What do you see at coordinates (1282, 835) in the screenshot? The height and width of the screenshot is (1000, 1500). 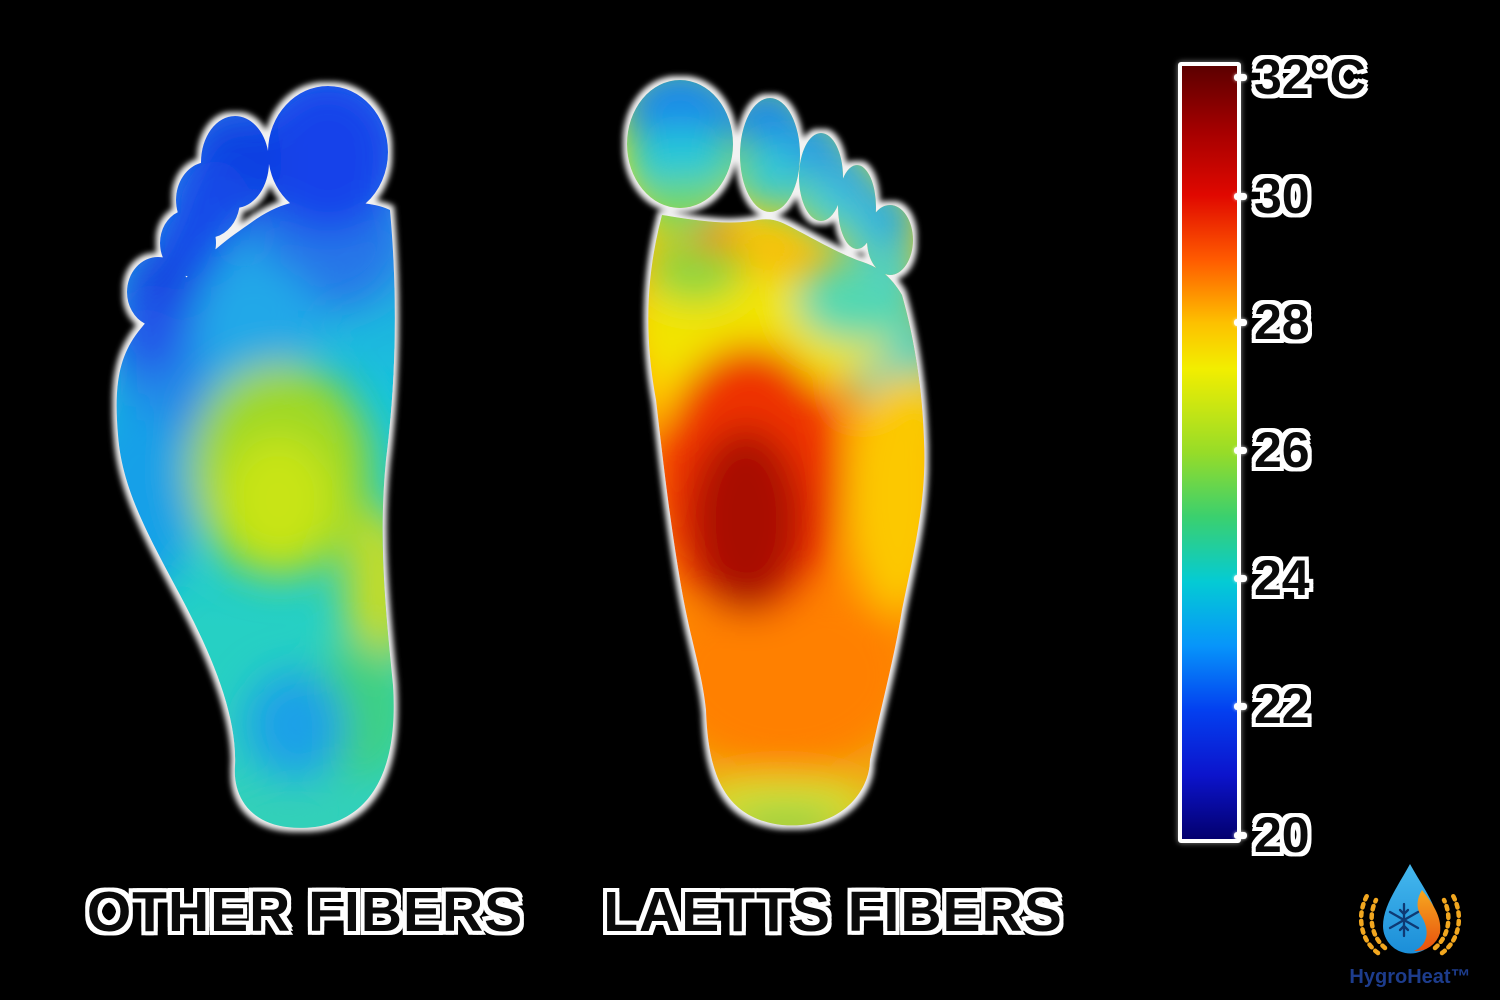 I see `colorbar-label-20: 20` at bounding box center [1282, 835].